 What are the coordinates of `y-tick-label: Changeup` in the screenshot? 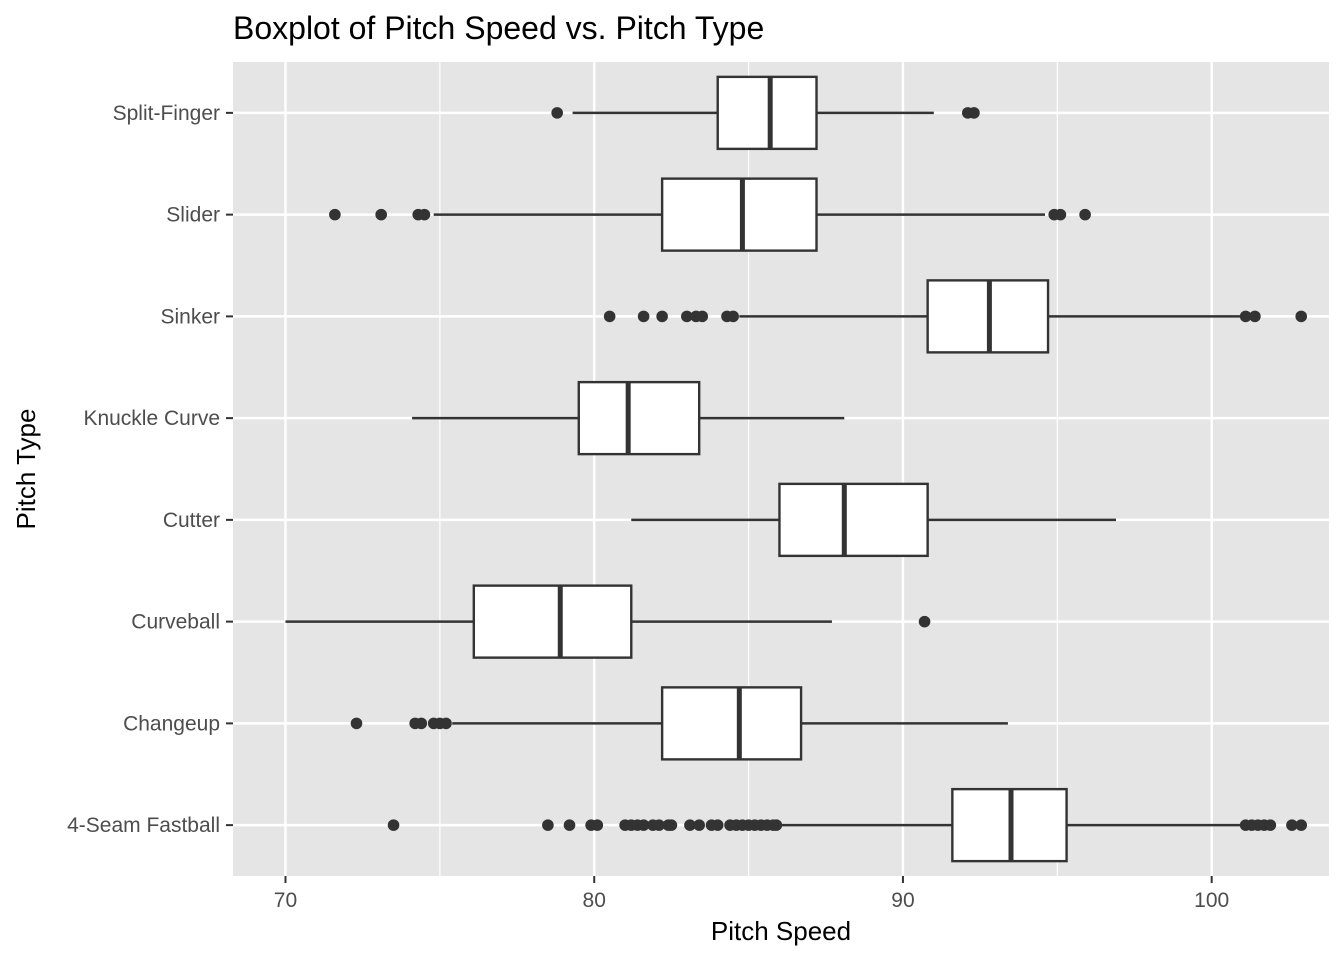 It's located at (171, 723).